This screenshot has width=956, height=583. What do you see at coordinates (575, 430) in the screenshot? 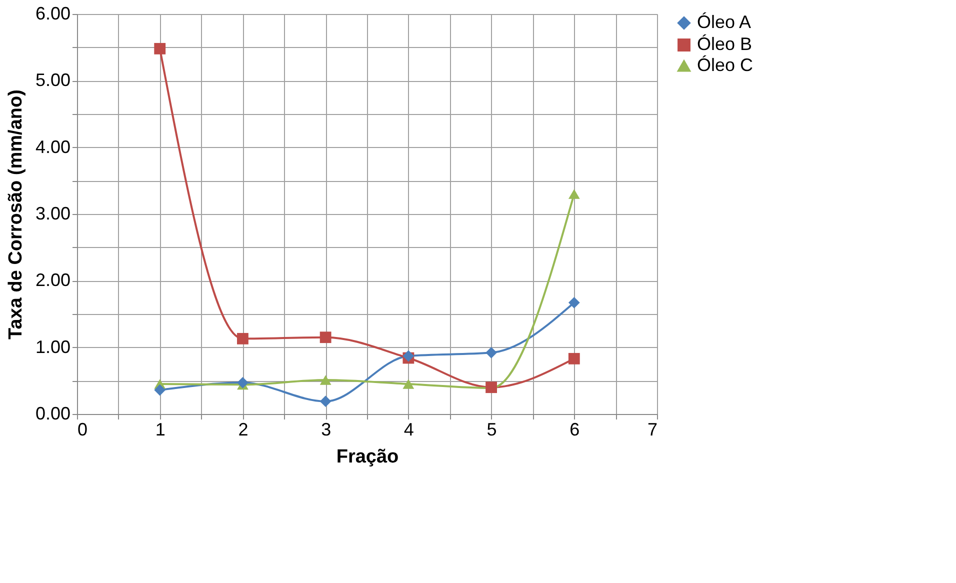
I see `x-tick-label: 6` at bounding box center [575, 430].